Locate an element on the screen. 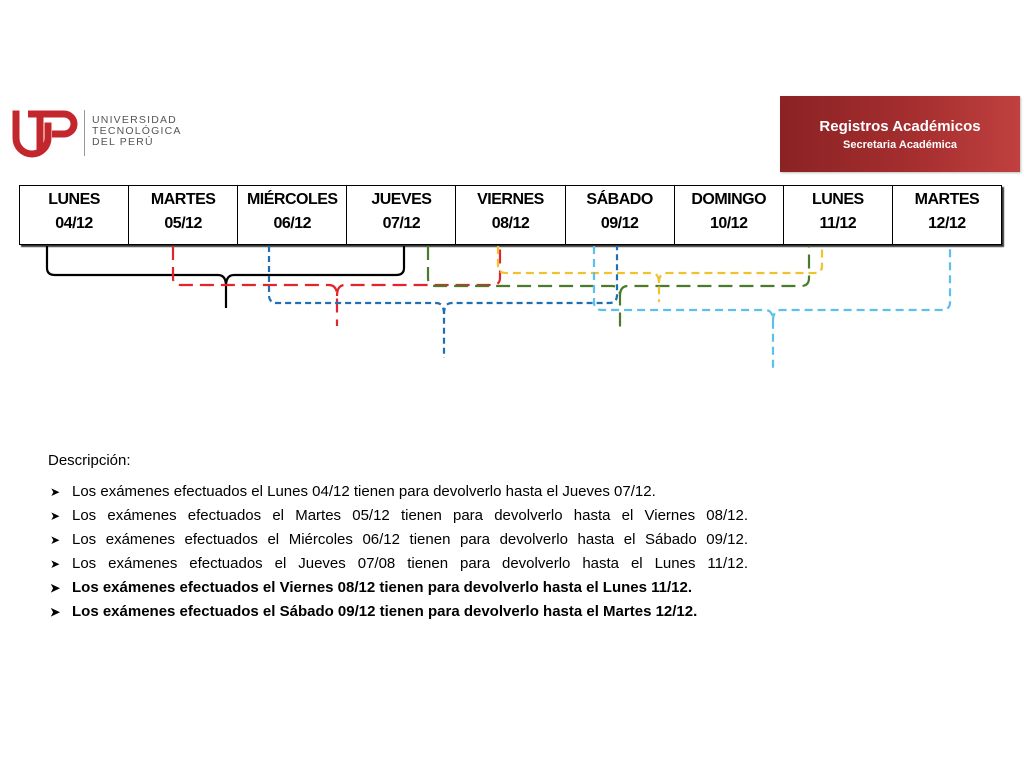 The width and height of the screenshot is (1024, 768). bracket-martes-viernes is located at coordinates (336, 286).